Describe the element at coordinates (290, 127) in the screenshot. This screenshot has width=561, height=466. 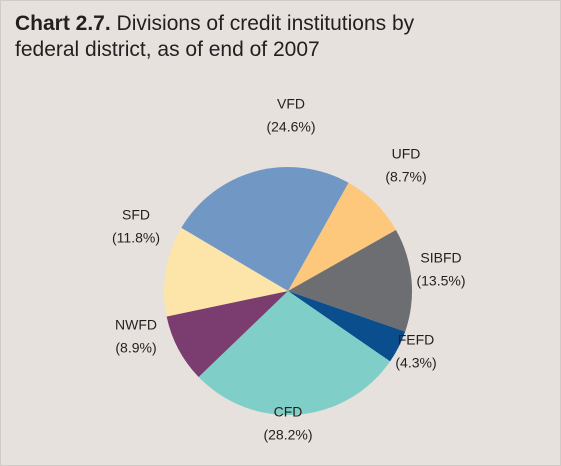
I see `slice-value-label: (24.6%)` at that location.